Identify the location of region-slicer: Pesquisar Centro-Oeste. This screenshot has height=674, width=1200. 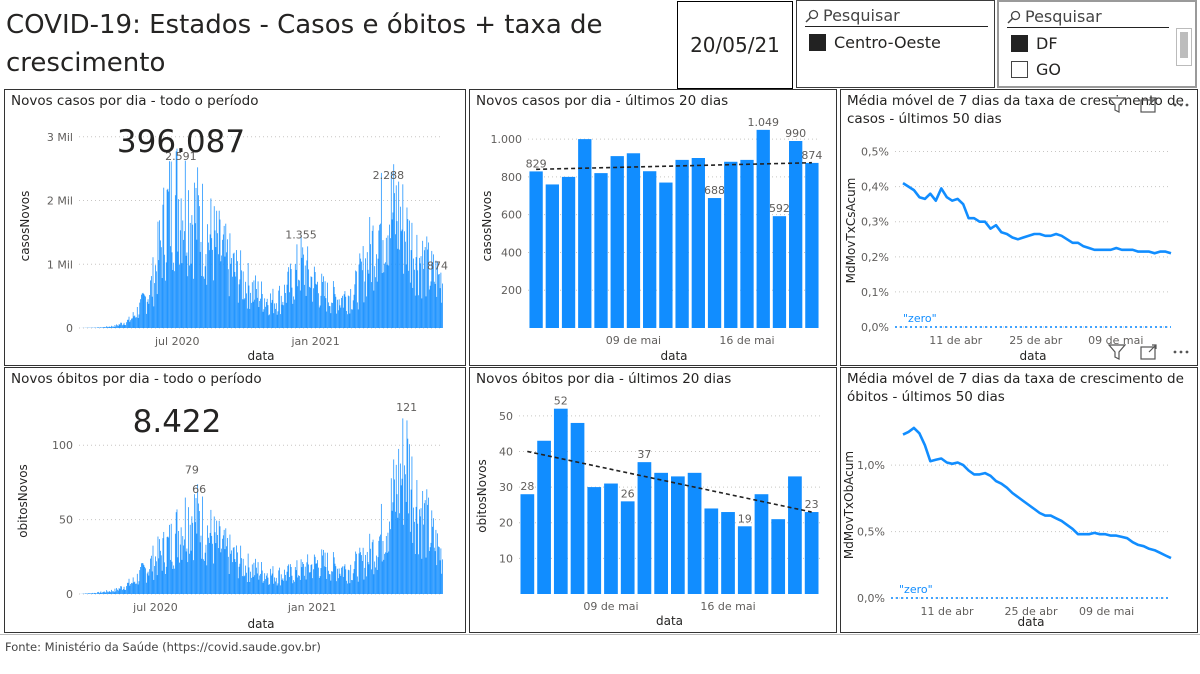
(895, 44).